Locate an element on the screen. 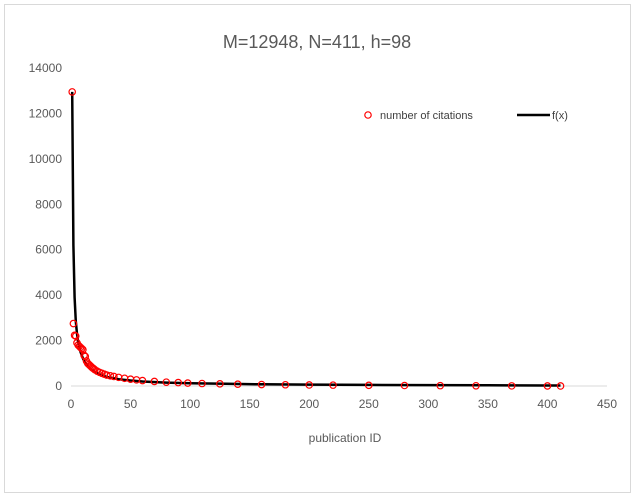 This screenshot has width=637, height=498. legend-label: number of citations is located at coordinates (426, 116).